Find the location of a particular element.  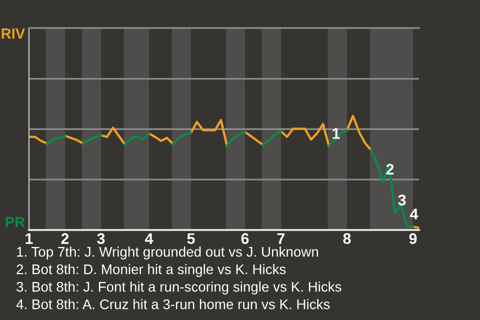

x-tick-label: 2 is located at coordinates (65, 238).